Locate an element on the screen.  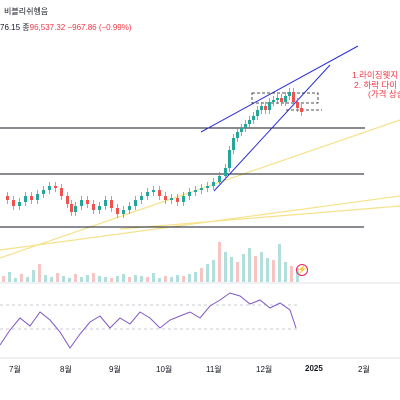
ohlc-readout: 76.15 종96,537.32 −967.86 (−0.99%) is located at coordinates (66, 27).